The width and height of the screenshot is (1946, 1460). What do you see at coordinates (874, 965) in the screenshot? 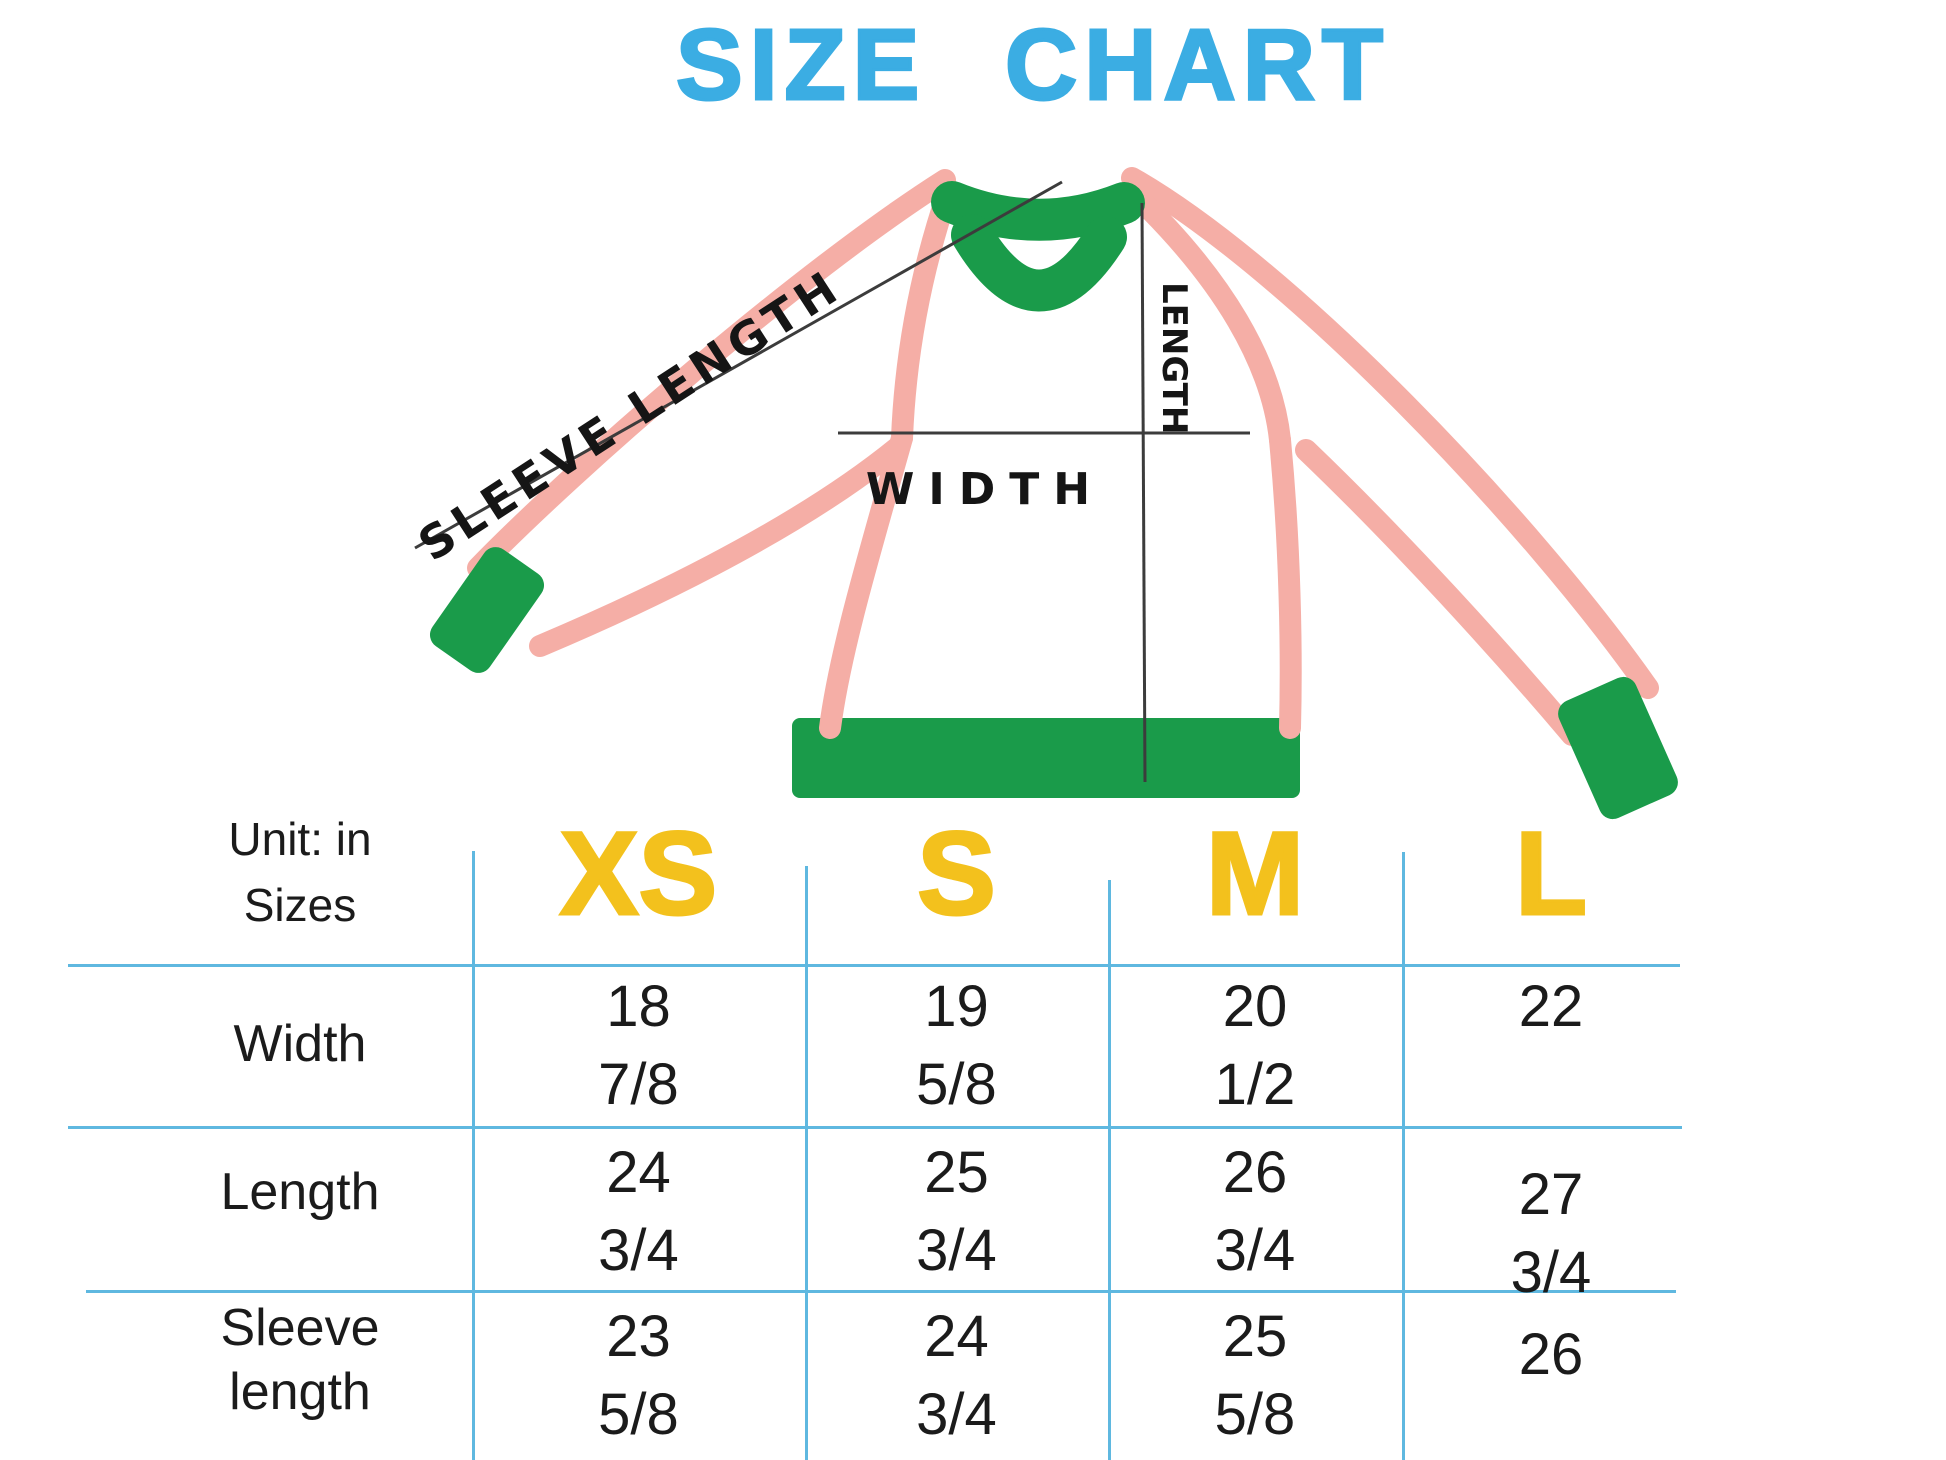
I see `table-hline-header` at bounding box center [874, 965].